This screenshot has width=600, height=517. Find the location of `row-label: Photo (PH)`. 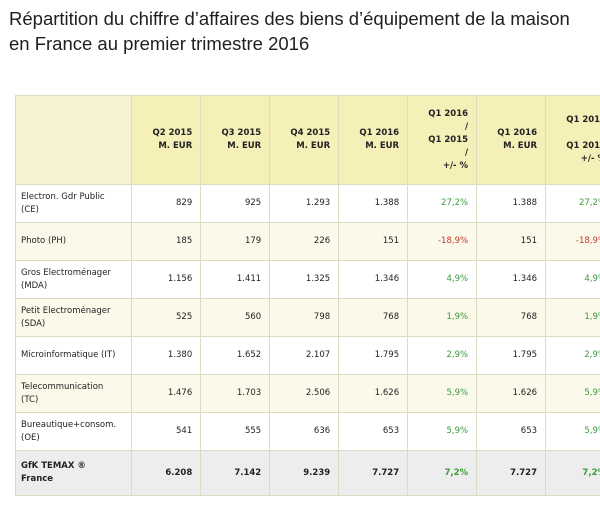

row-label: Photo (PH) is located at coordinates (74, 241).